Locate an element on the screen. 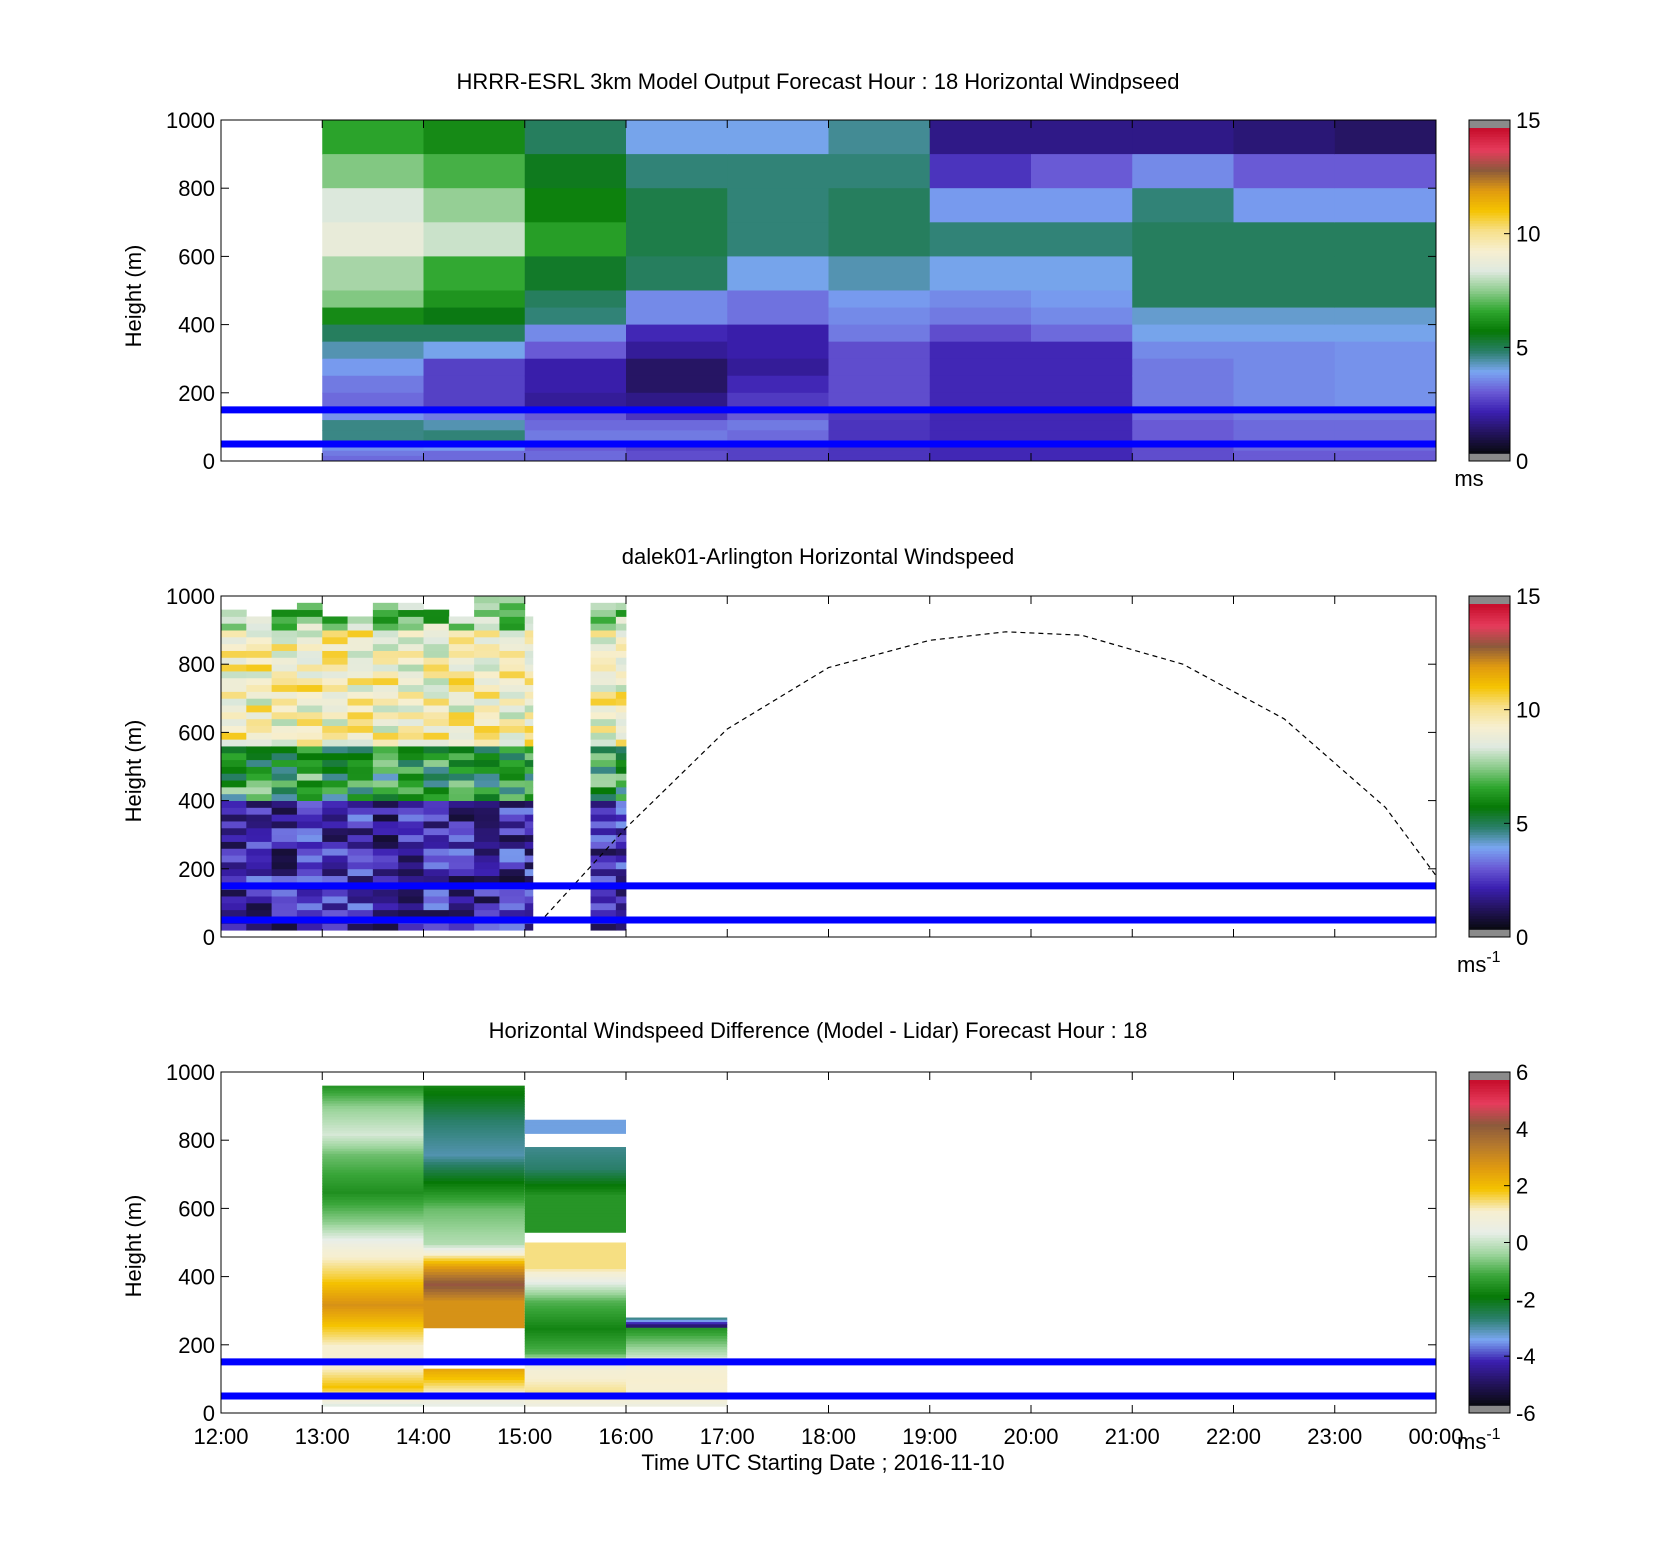 The width and height of the screenshot is (1680, 1561). x-tick-label: 00:00 is located at coordinates (1435, 1436).